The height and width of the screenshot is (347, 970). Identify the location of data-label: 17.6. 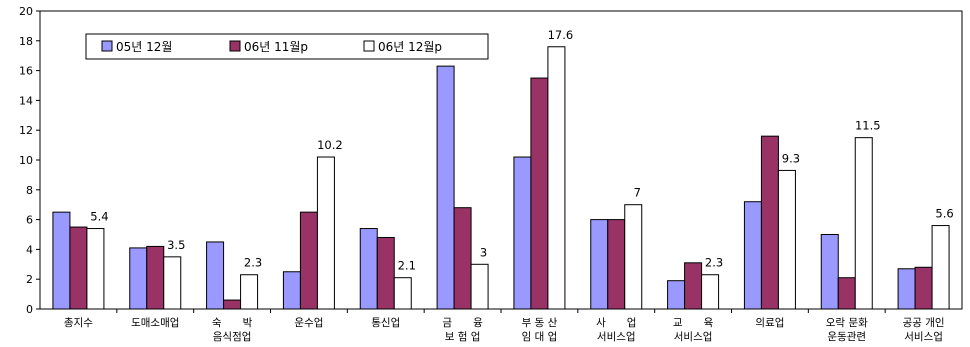
(561, 35).